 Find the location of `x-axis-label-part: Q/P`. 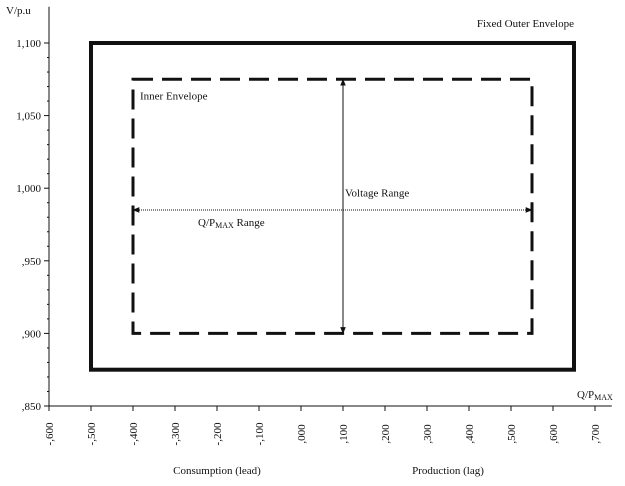

x-axis-label-part: Q/P is located at coordinates (585, 395).